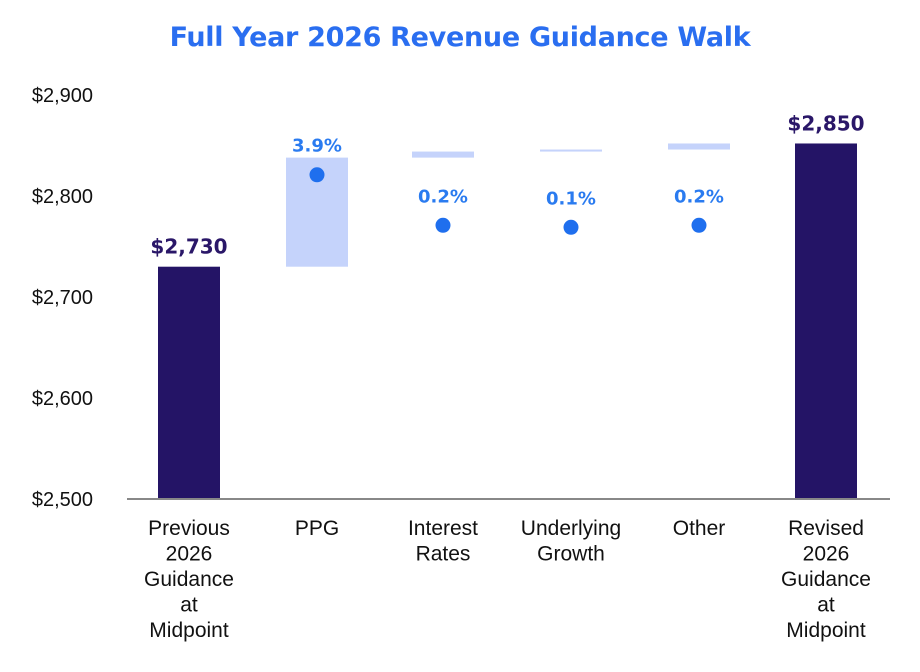 Image resolution: width=920 pixels, height=672 pixels. I want to click on category-label: Revised 2026 Guidance at Midpoint, so click(826, 579).